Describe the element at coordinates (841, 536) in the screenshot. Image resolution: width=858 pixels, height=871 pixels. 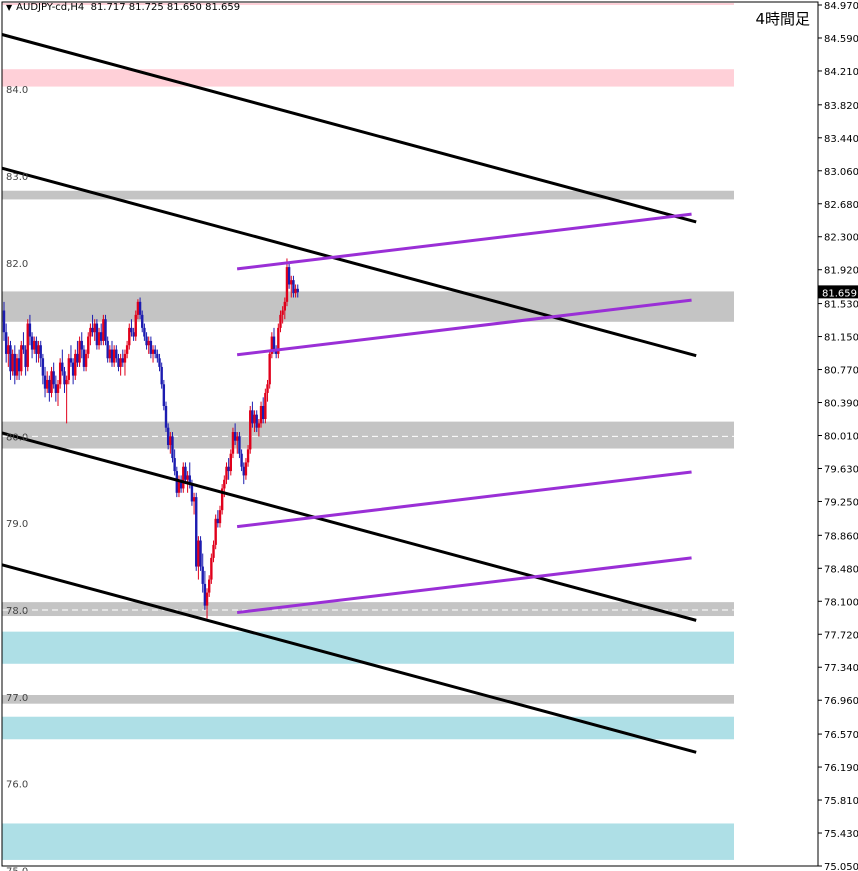
I see `axis-tick-label: 78.860` at that location.